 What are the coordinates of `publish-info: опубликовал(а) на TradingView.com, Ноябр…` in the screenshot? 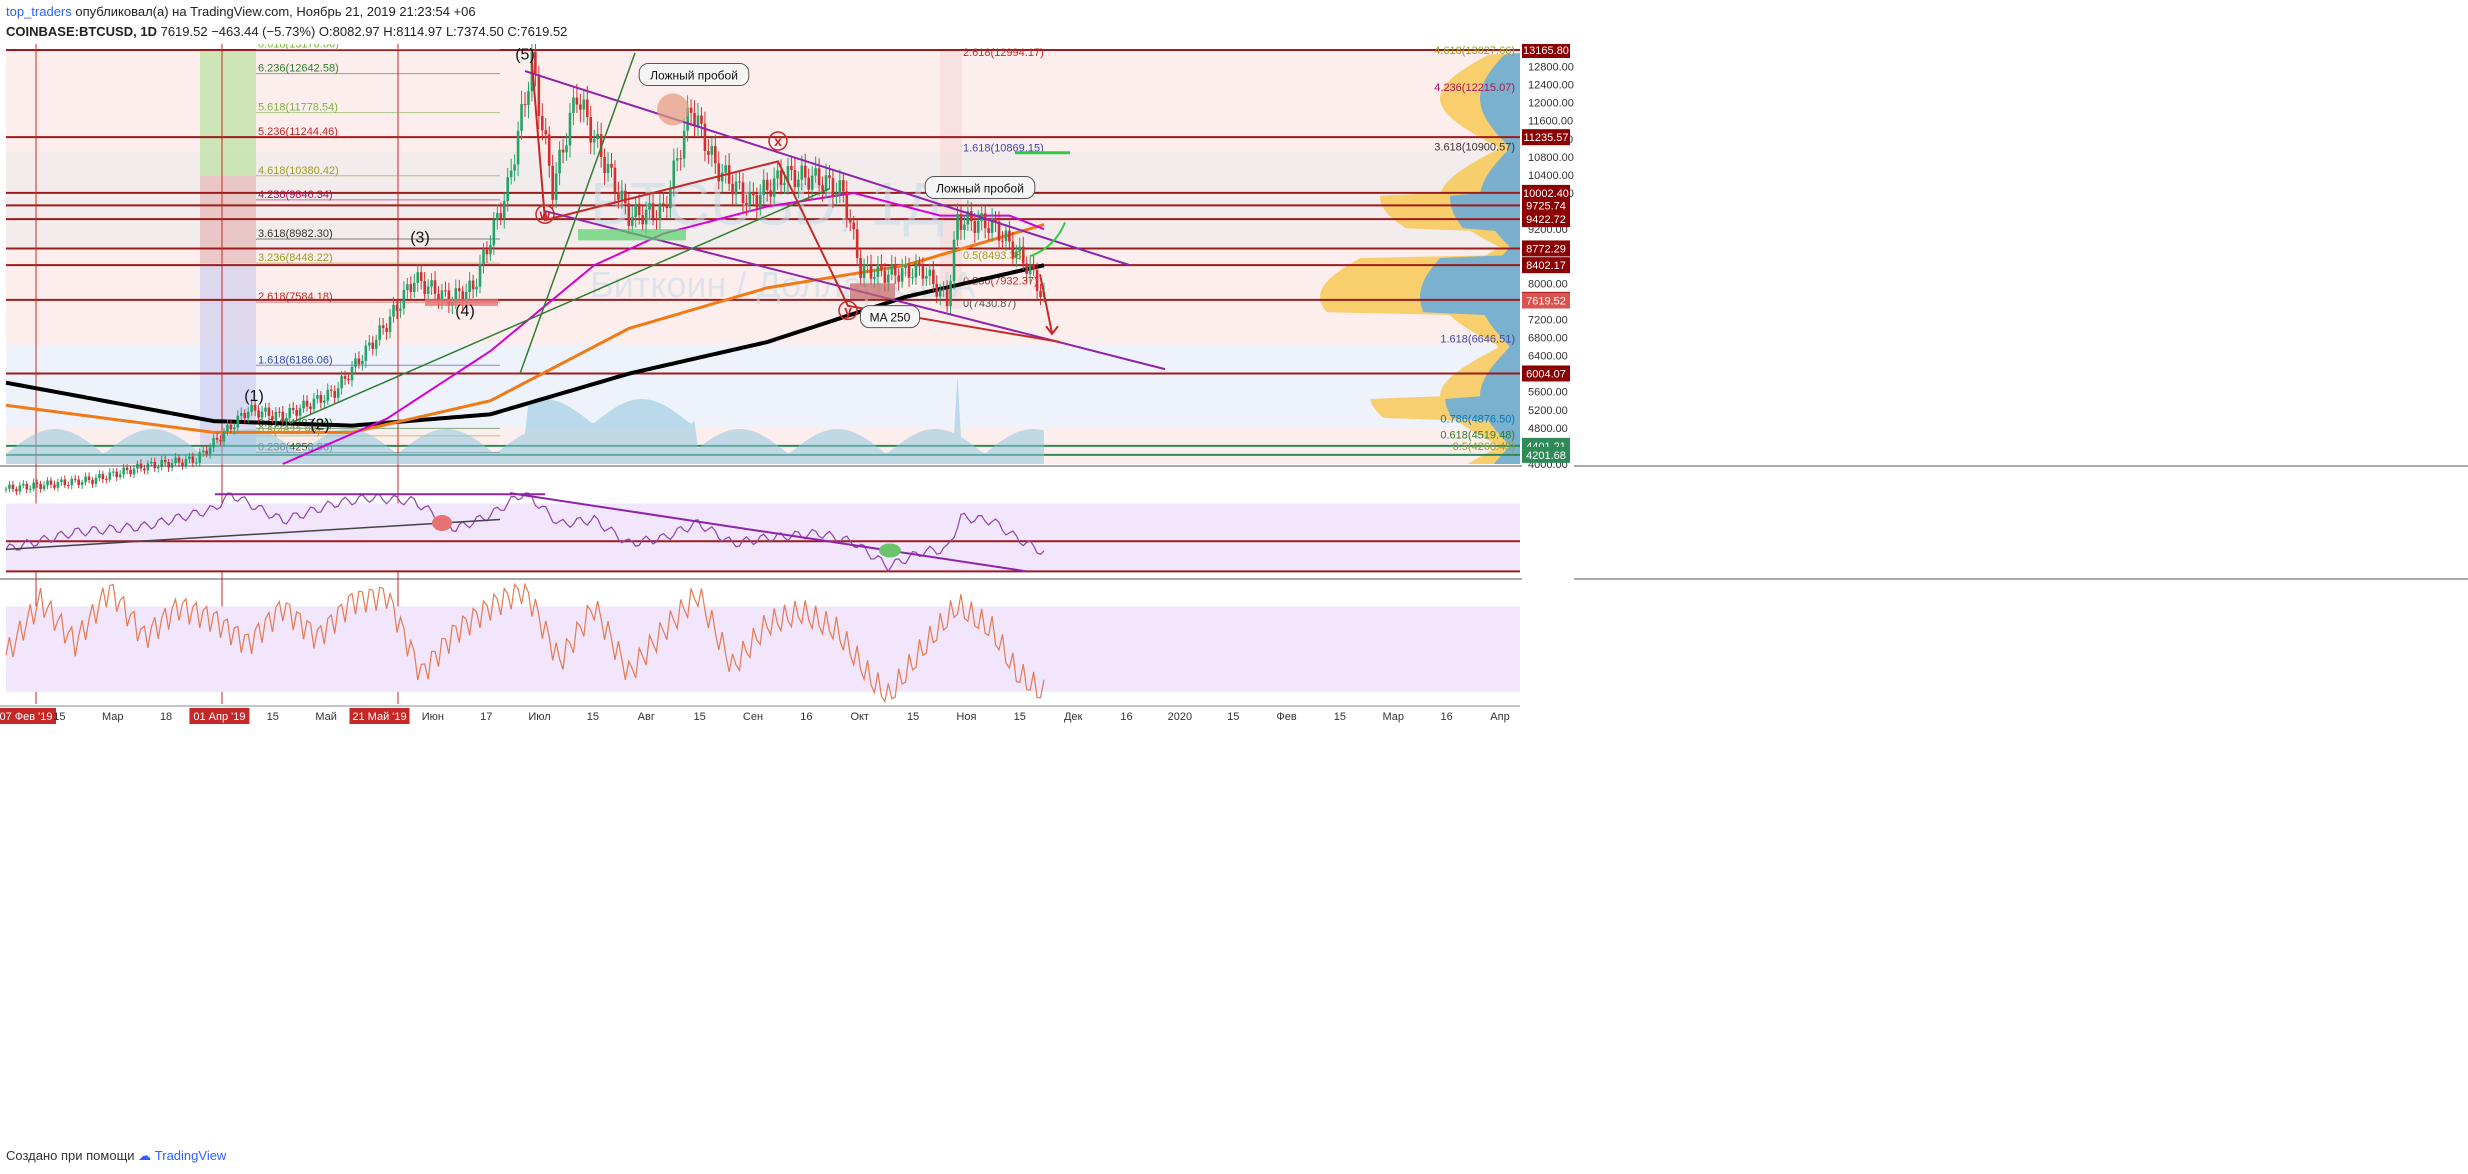 It's located at (275, 11).